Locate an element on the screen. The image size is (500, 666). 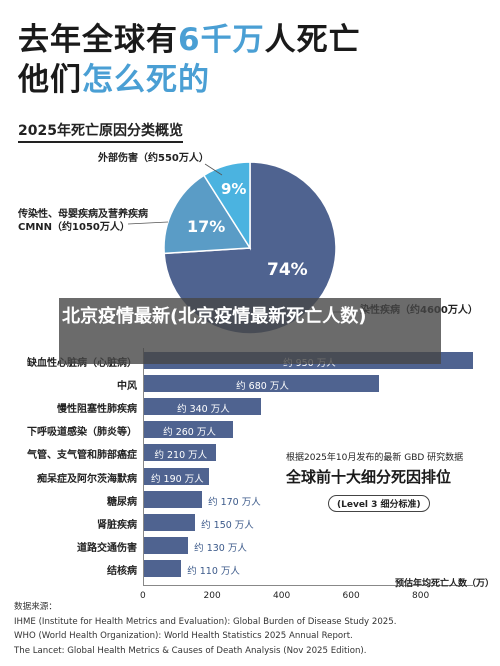
pie-label-cmnn-line-1: 传染性、母婴疾病及营养疾病 is located at coordinates (83, 214).